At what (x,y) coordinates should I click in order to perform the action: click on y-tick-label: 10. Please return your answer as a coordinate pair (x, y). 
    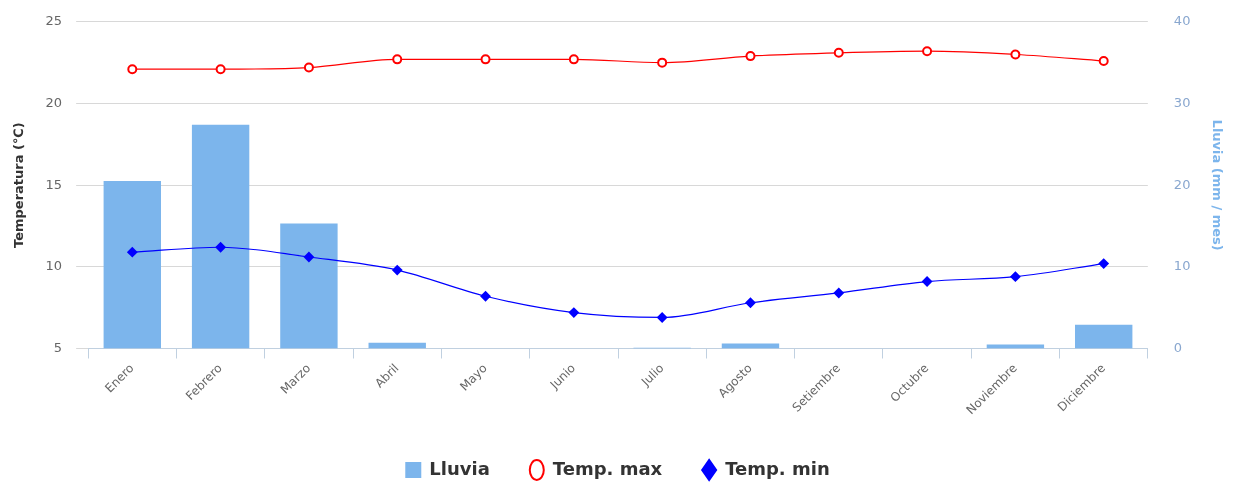
    Looking at the image, I should click on (54, 266).